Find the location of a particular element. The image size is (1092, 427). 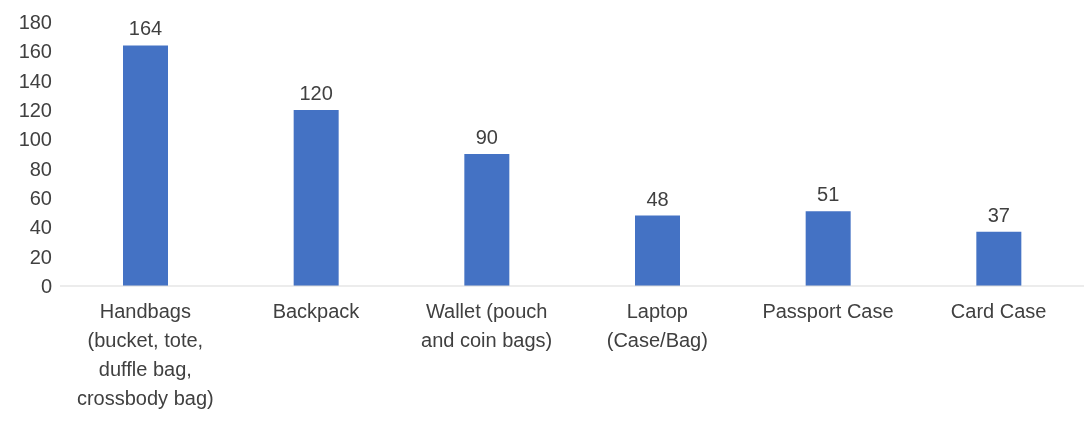

data-label: 164 is located at coordinates (145, 28).